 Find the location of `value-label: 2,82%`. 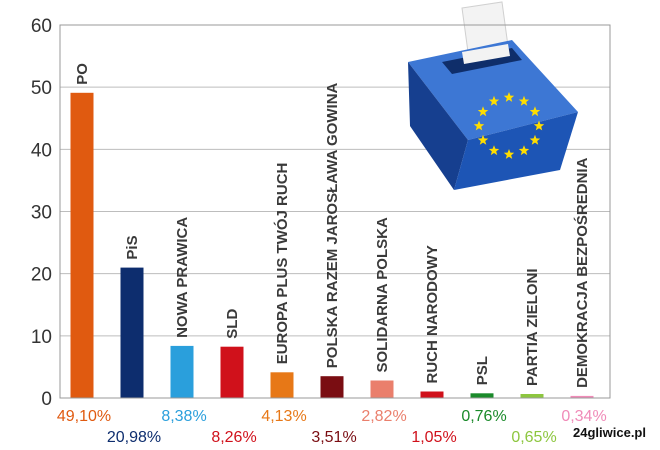

value-label: 2,82% is located at coordinates (383, 416).